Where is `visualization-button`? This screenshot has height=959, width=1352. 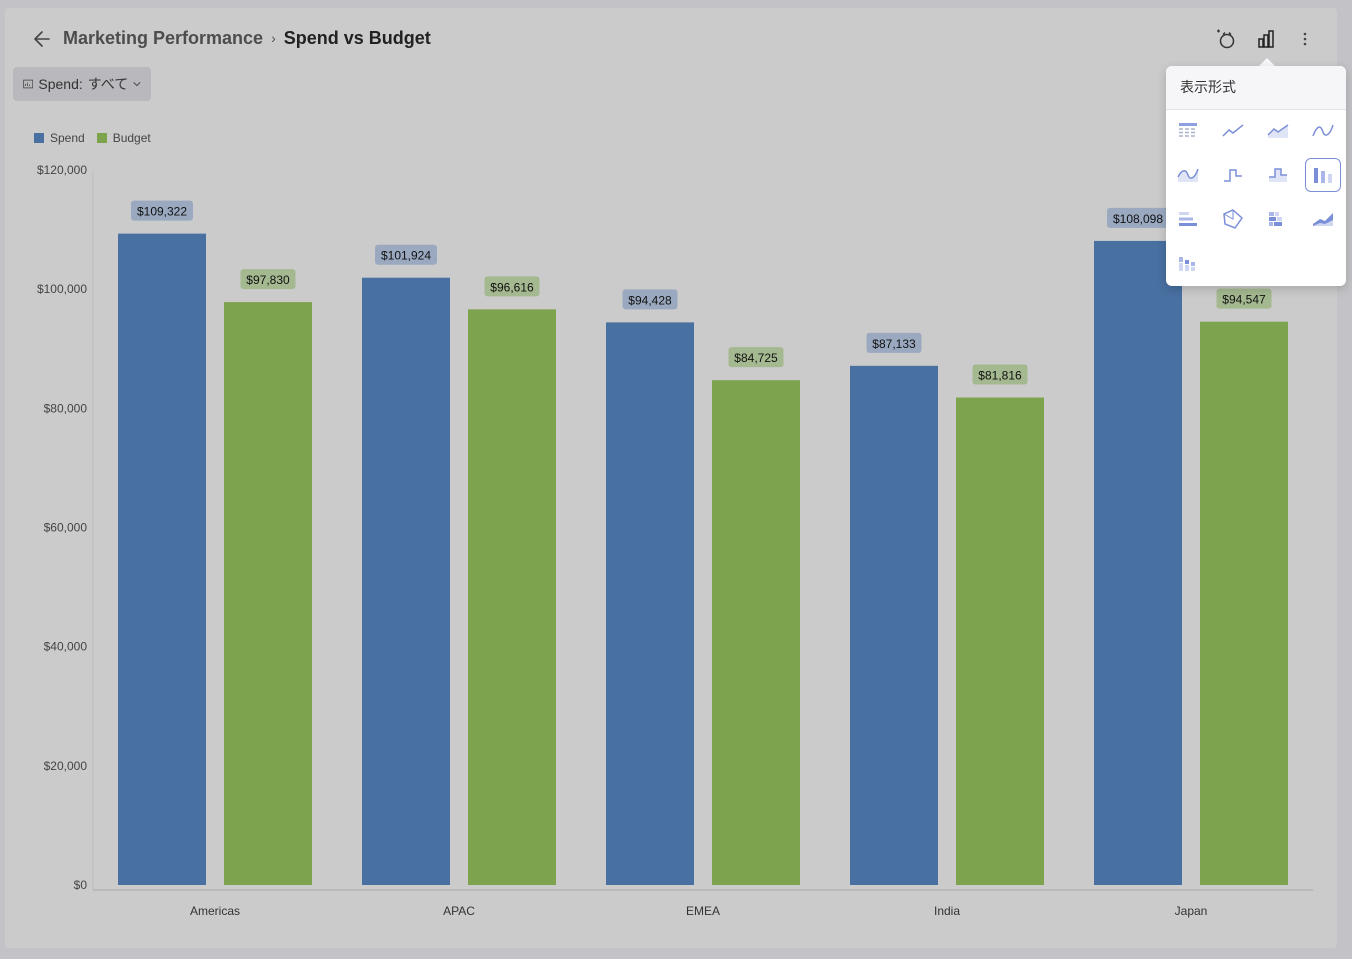
visualization-button is located at coordinates (1266, 39).